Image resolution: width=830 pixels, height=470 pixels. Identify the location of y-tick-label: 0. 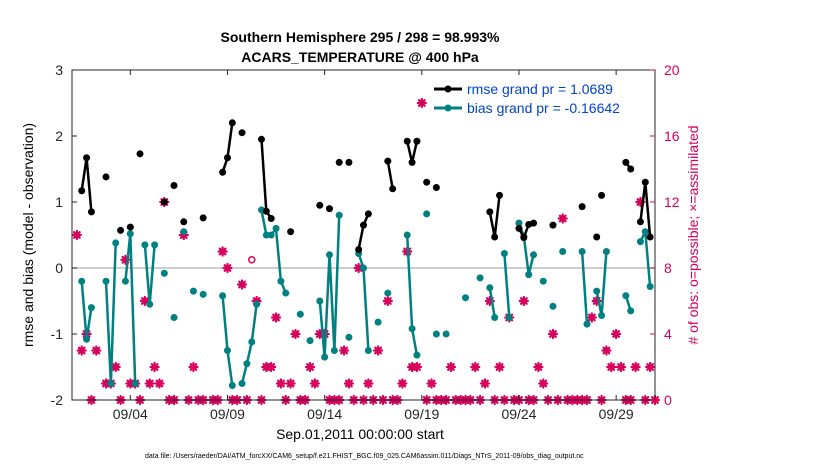
(59, 268).